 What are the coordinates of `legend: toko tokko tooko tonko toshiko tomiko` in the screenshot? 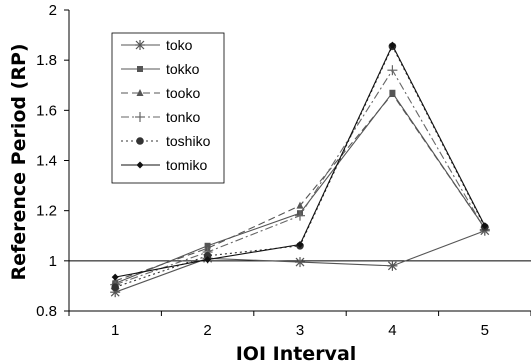 It's located at (168, 108).